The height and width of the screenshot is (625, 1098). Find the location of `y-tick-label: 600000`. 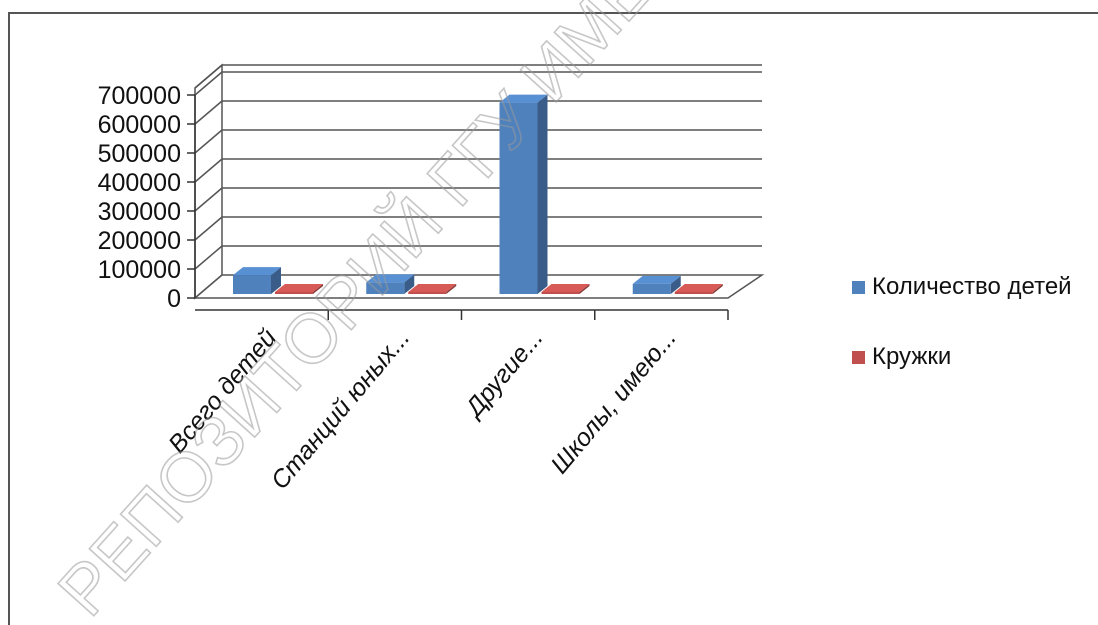

y-tick-label: 600000 is located at coordinates (139, 125).